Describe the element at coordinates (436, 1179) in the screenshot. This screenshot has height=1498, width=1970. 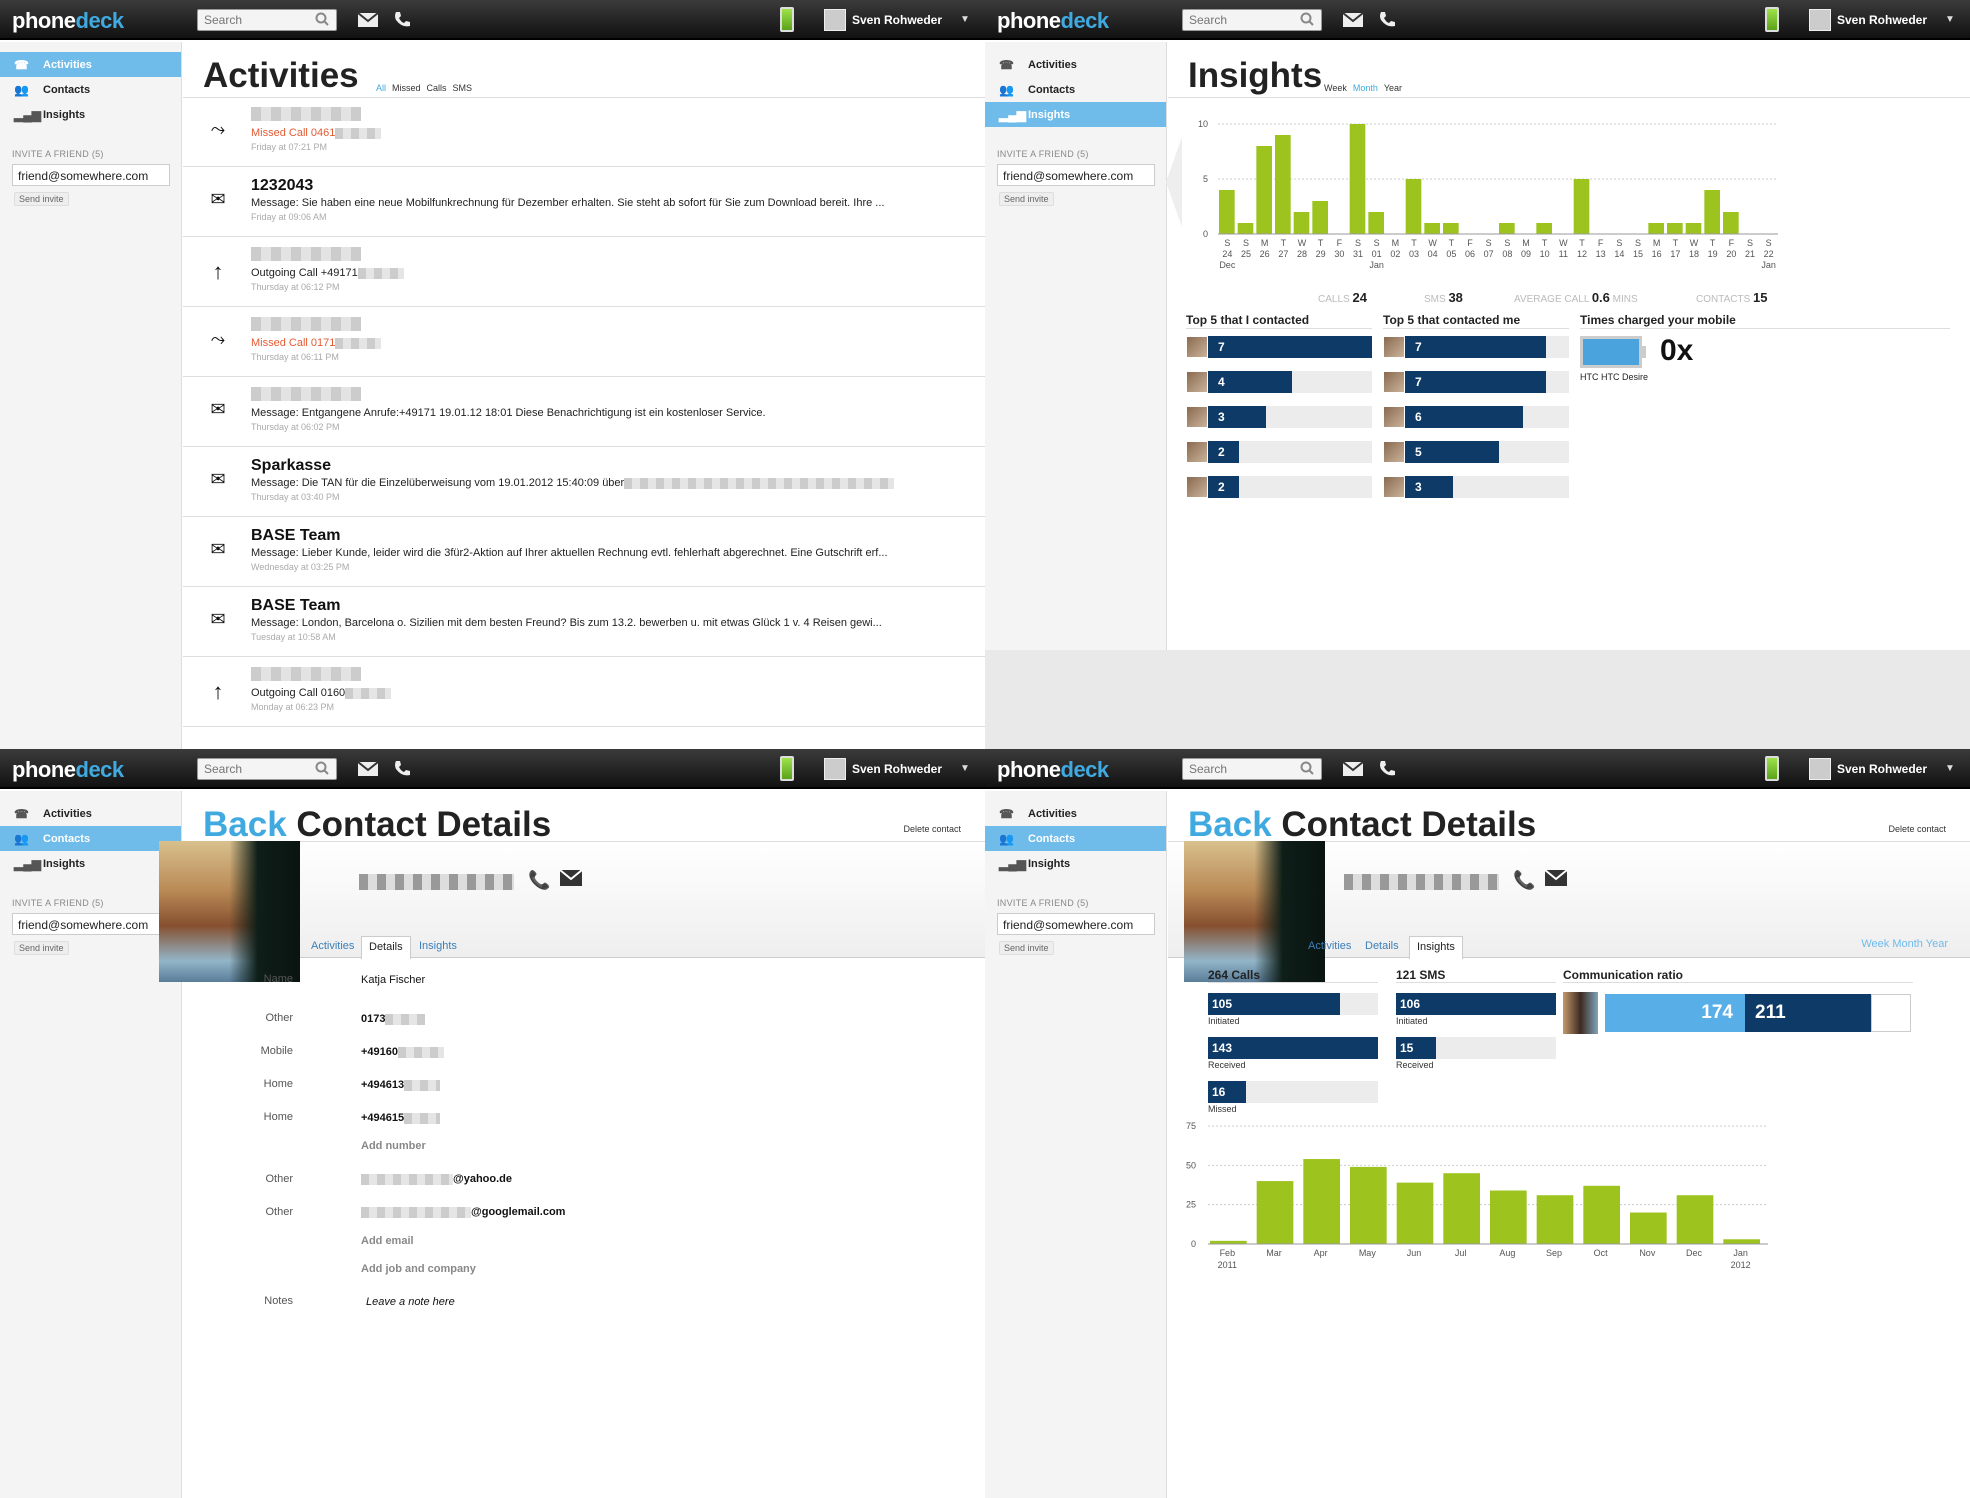
I see `field-value-email: @yahoo.de` at that location.